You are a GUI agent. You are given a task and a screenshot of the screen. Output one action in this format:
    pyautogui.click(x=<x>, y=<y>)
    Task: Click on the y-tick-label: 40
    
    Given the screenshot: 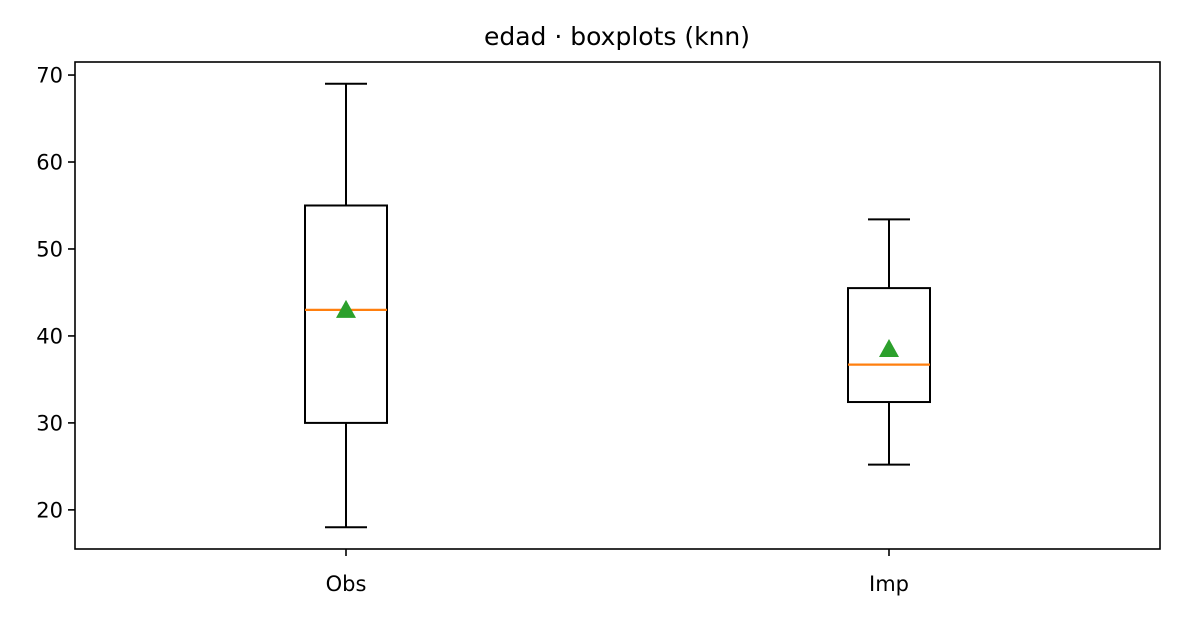 What is the action you would take?
    pyautogui.click(x=49, y=336)
    